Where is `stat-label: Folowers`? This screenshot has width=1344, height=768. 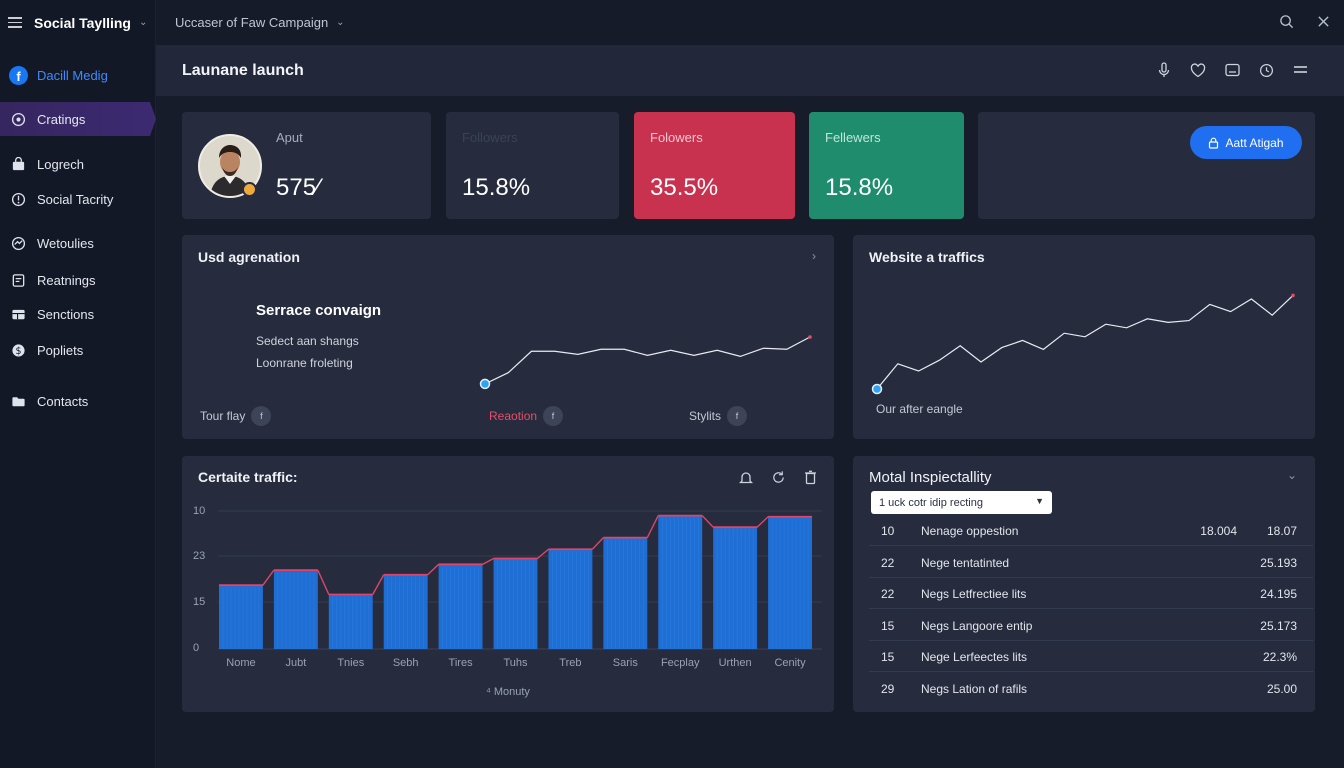 stat-label: Folowers is located at coordinates (676, 137).